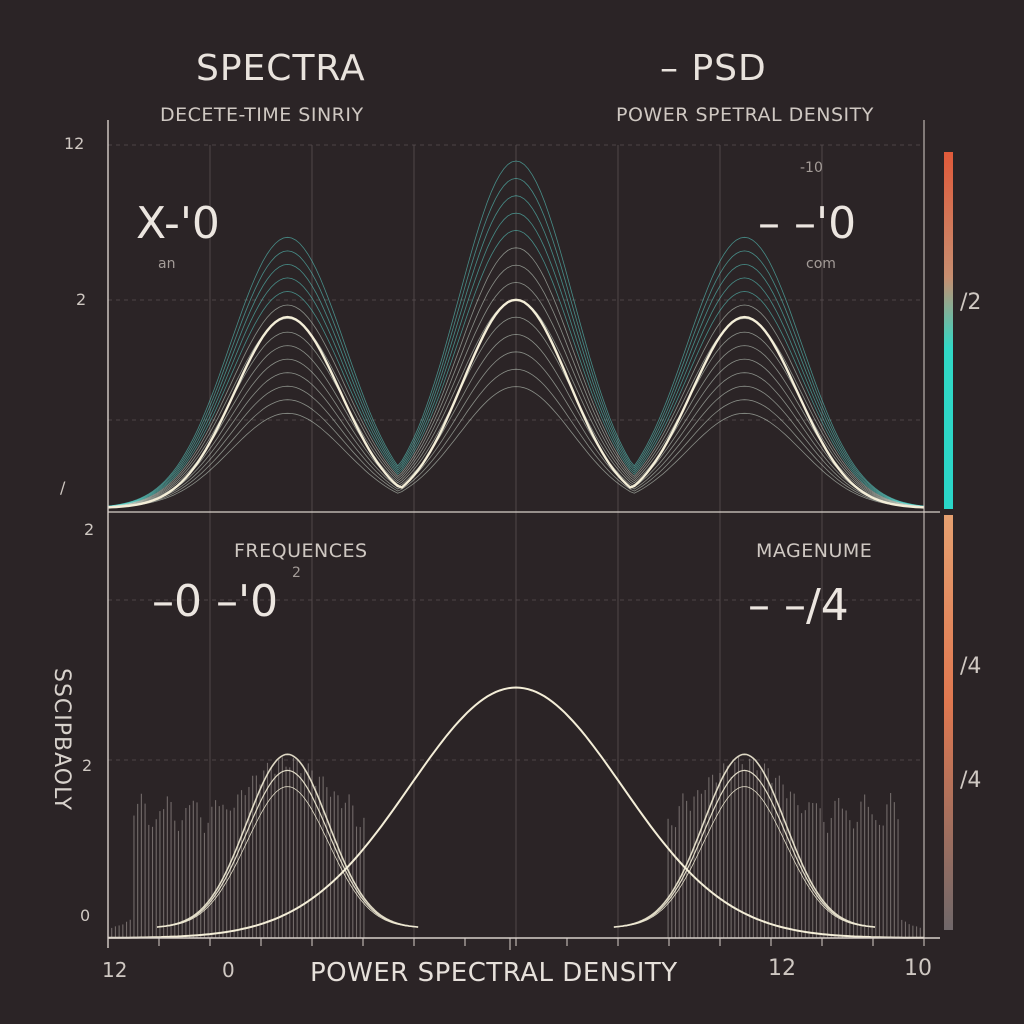 The image size is (1024, 1024). I want to click on top-right-small-bottom: com, so click(821, 264).